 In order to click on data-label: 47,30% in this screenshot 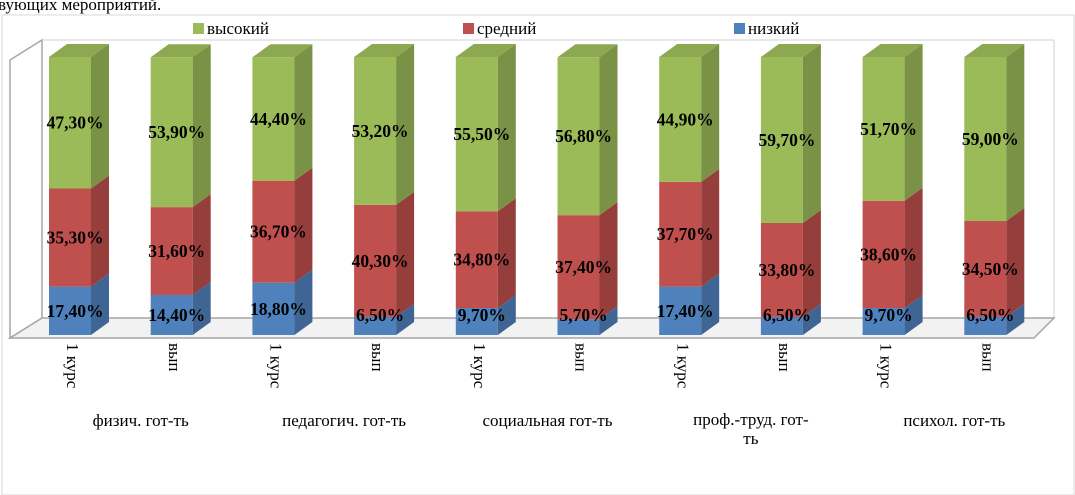, I will do `click(75, 123)`.